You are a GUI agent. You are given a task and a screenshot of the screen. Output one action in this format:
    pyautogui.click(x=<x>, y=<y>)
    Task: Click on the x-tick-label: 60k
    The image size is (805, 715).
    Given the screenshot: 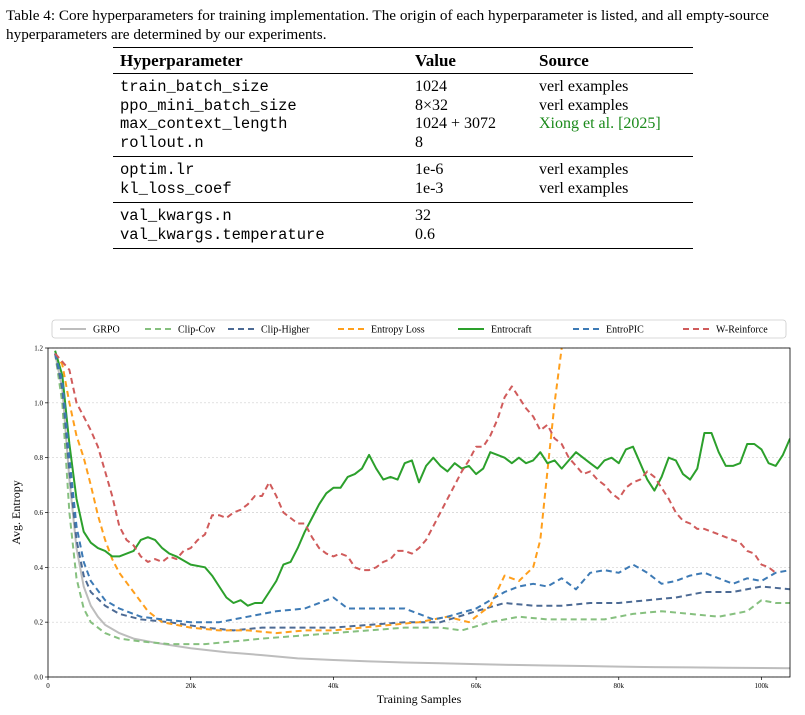 What is the action you would take?
    pyautogui.click(x=476, y=686)
    